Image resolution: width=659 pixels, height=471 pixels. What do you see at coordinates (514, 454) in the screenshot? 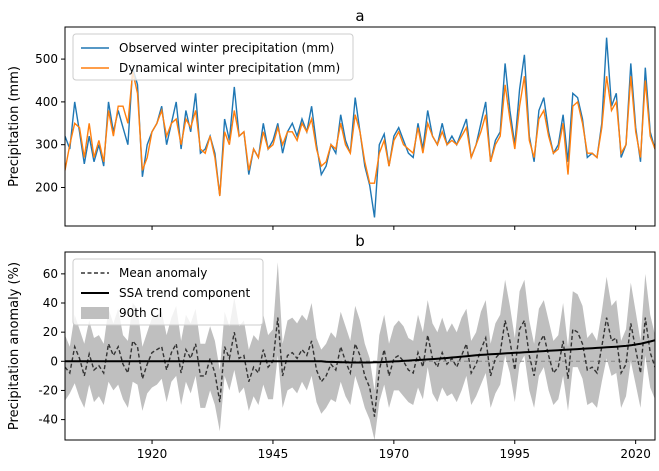
I see `x-tick-label: 1995` at bounding box center [514, 454].